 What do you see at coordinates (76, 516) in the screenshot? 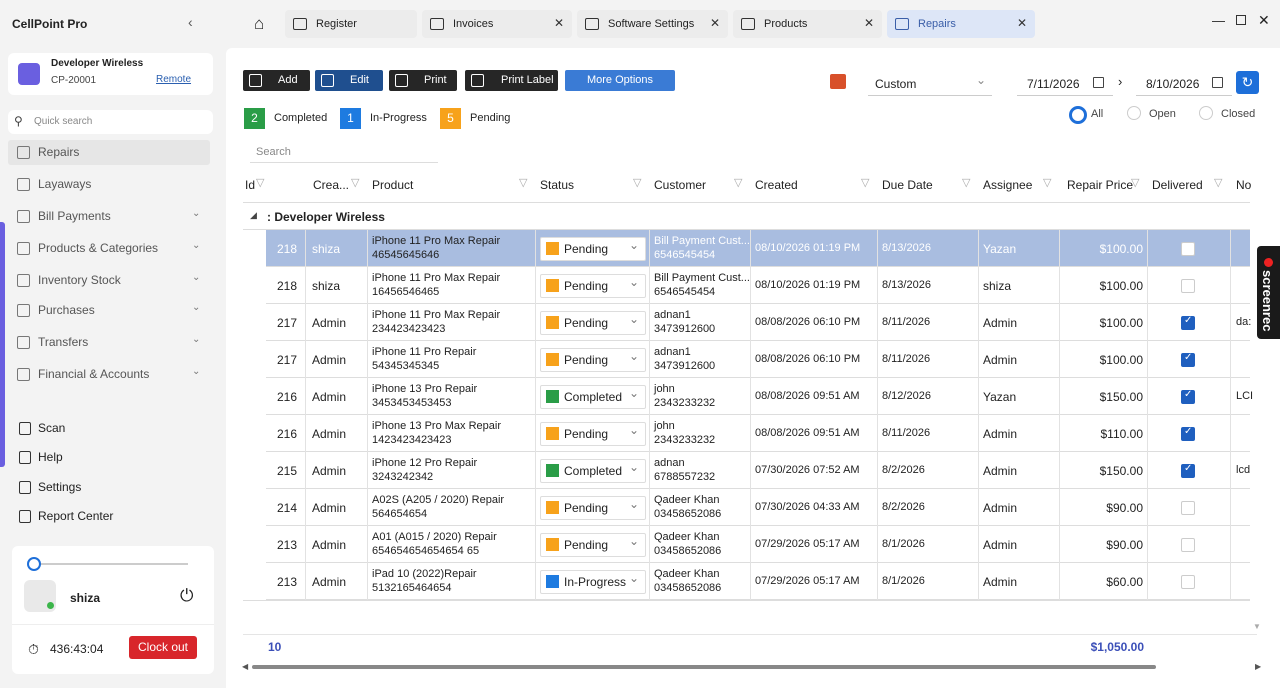
I see `bottom-nav-item: Report Center` at bounding box center [76, 516].